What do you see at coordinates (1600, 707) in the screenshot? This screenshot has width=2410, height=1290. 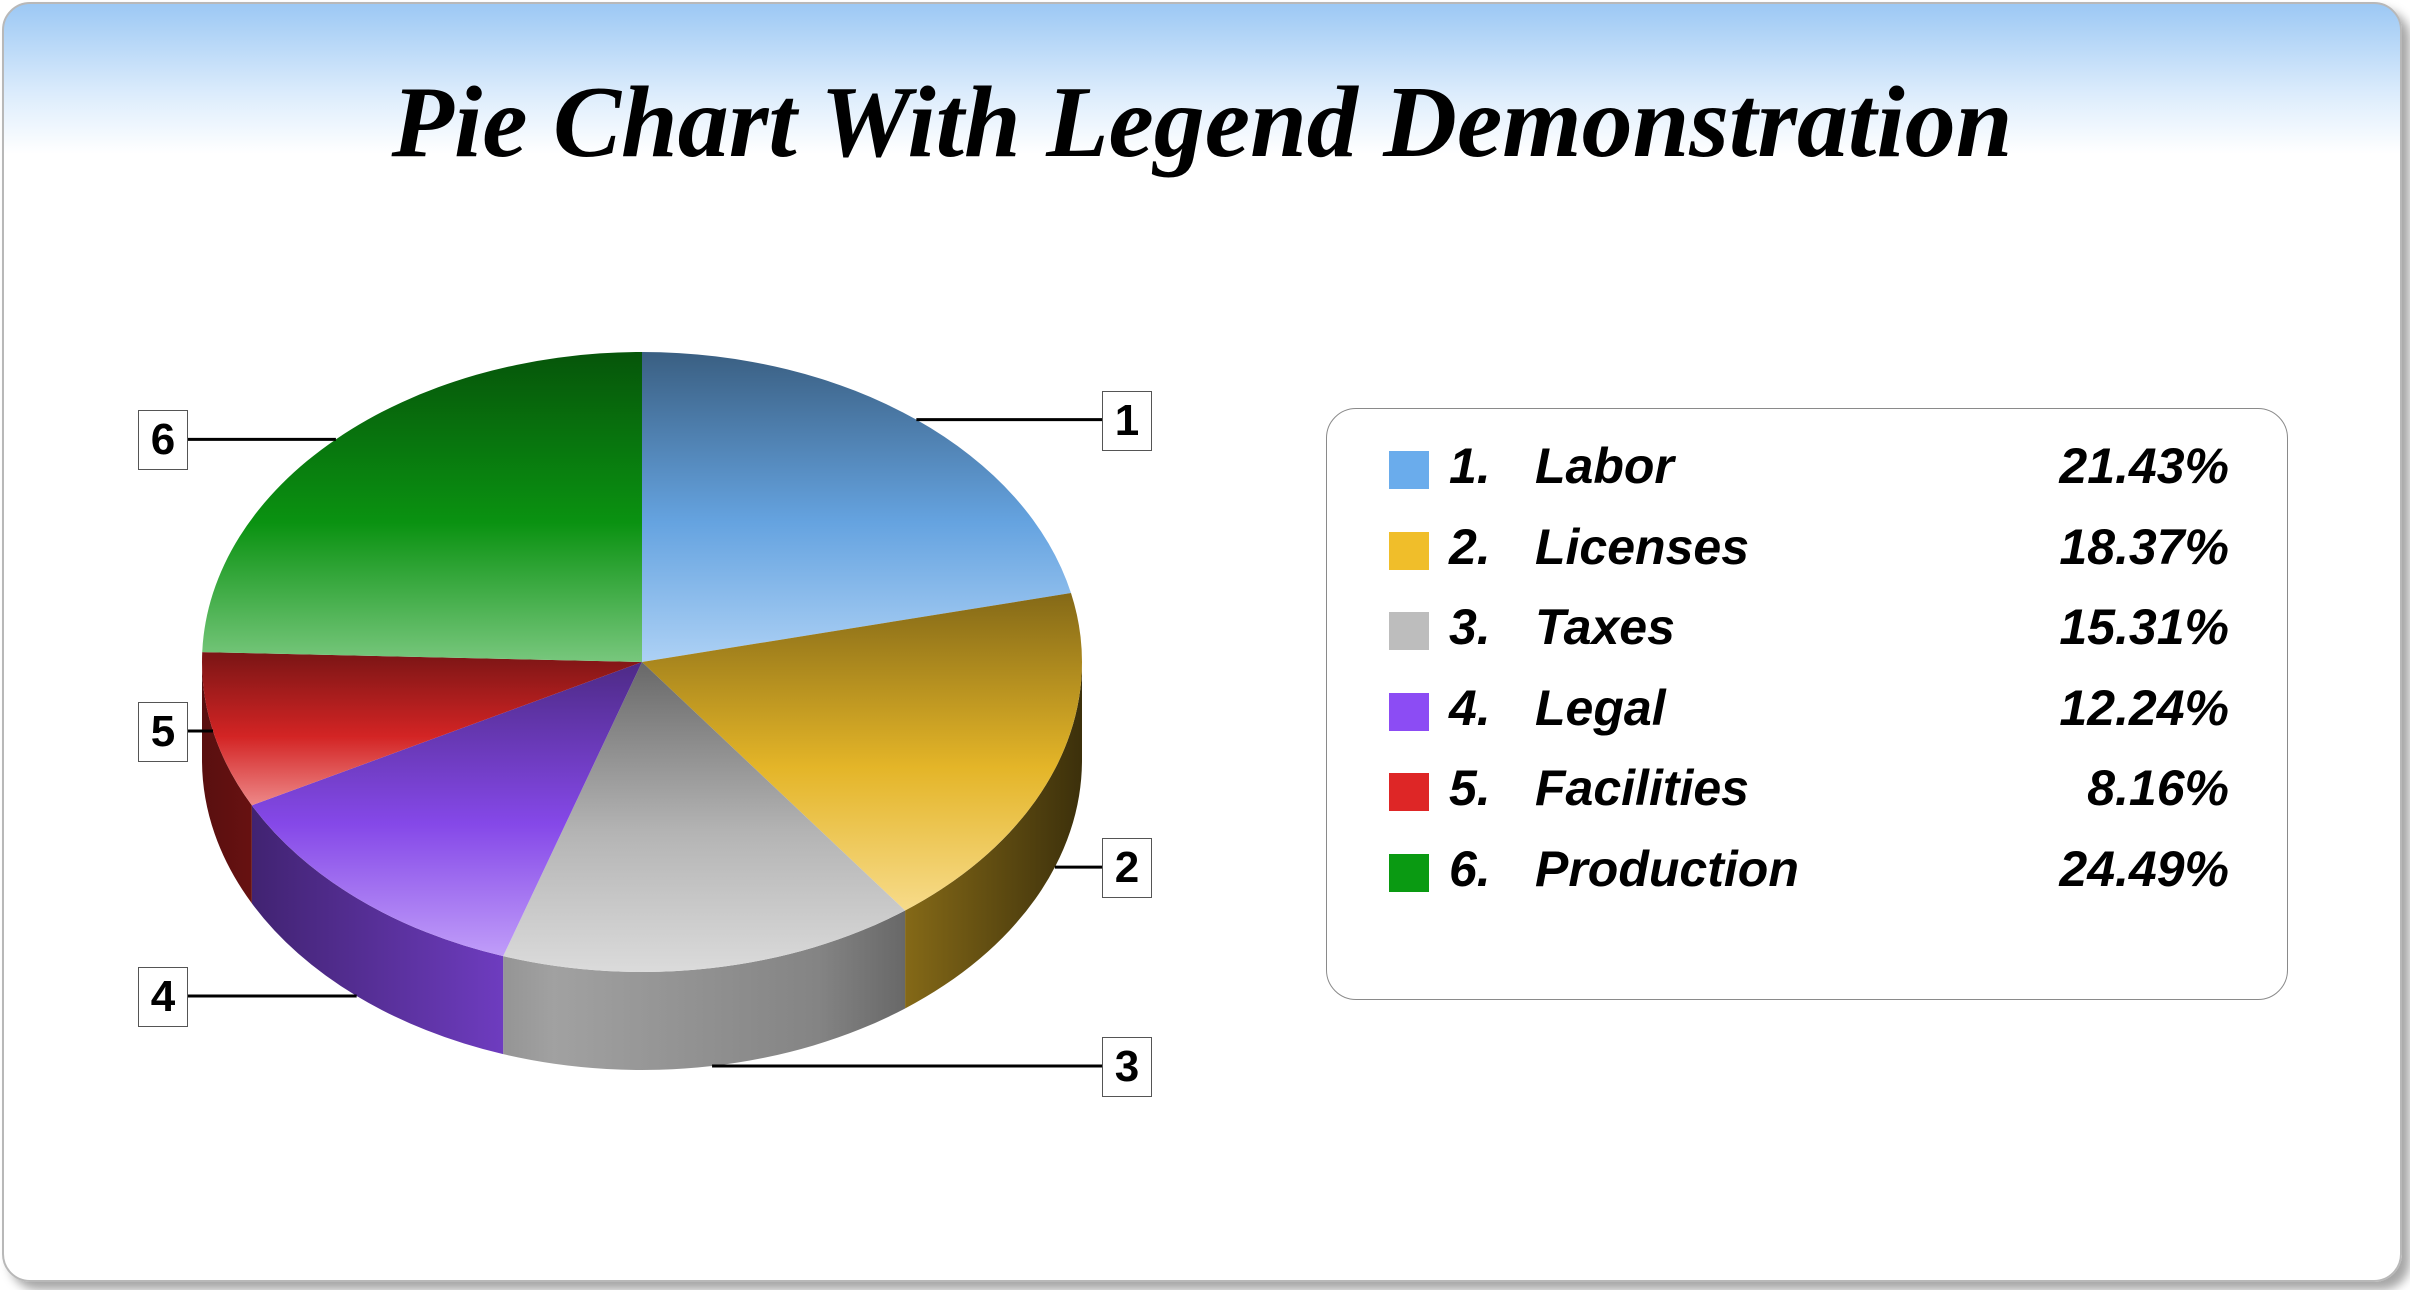 I see `legend-label: Legal` at bounding box center [1600, 707].